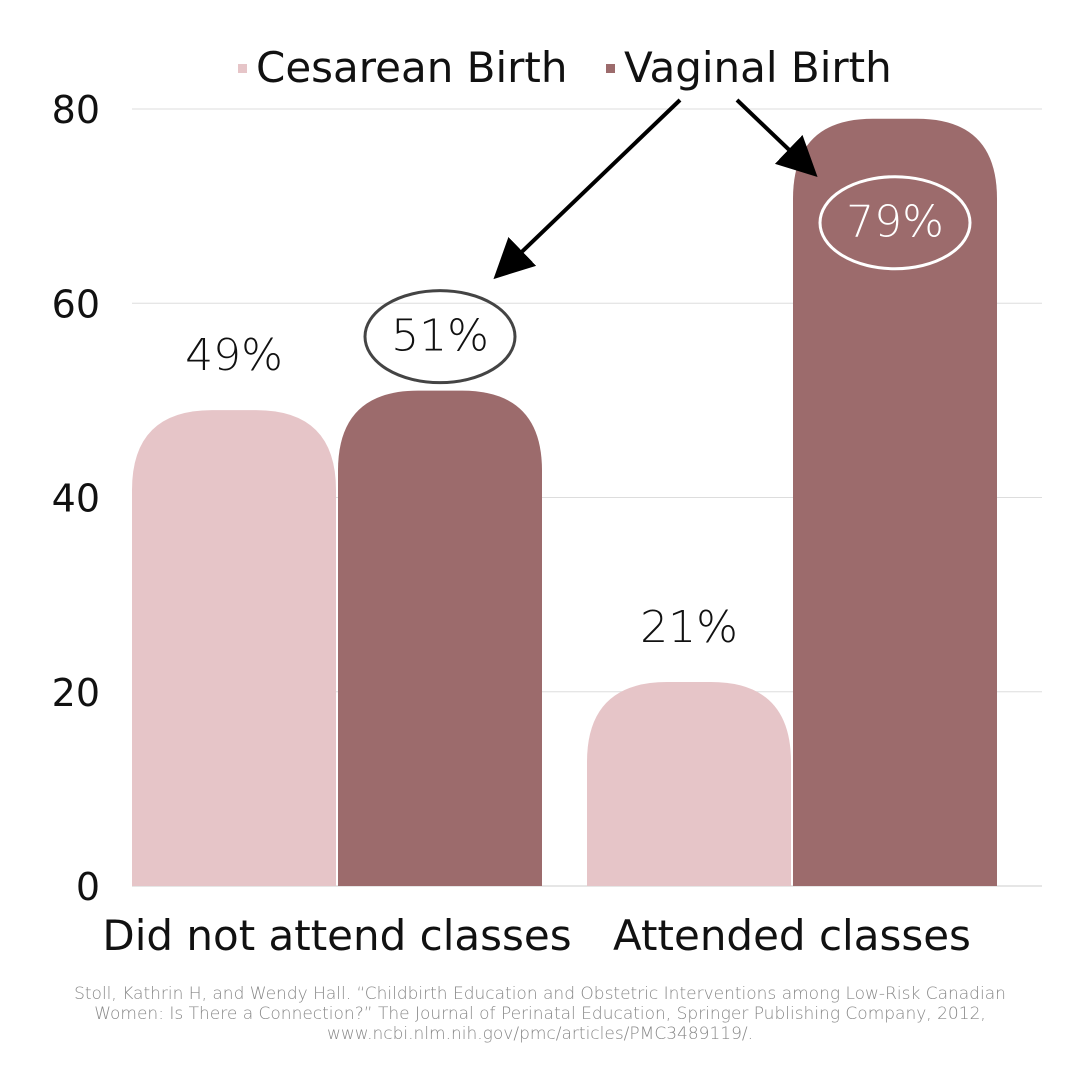 This screenshot has height=1080, width=1080. I want to click on data-label: 79%, so click(895, 222).